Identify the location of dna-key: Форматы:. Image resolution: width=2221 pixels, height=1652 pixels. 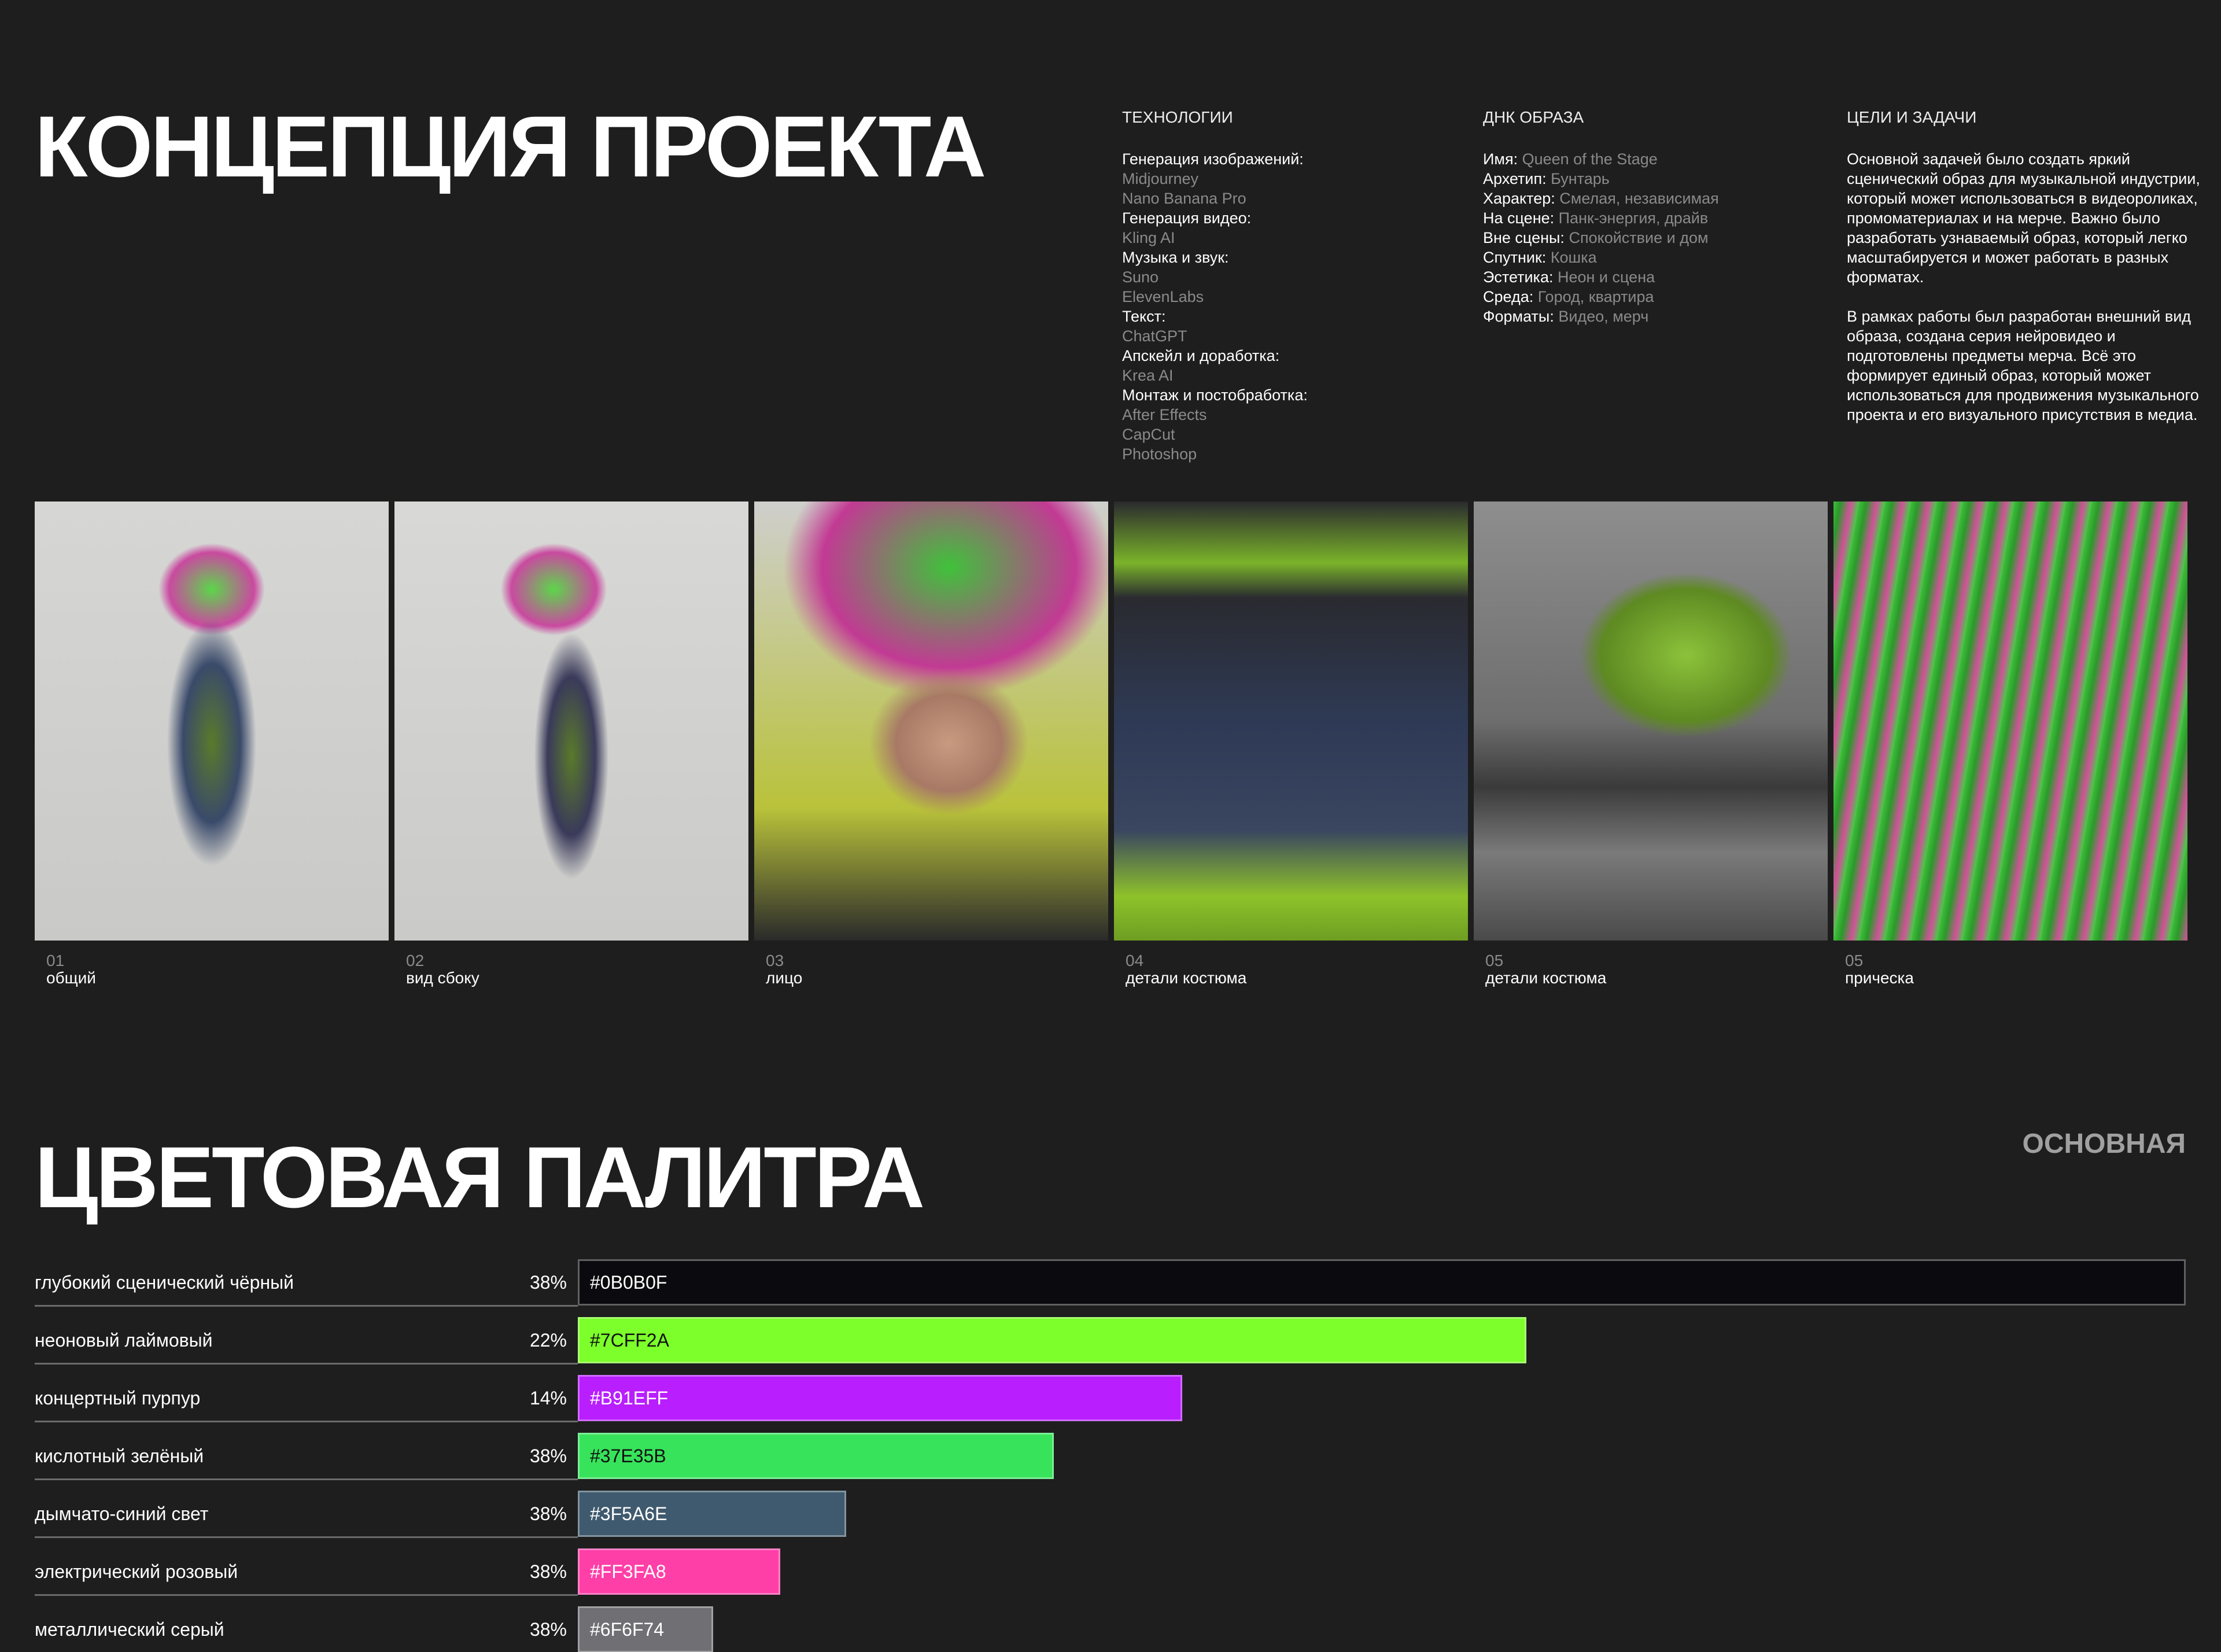
(1519, 316).